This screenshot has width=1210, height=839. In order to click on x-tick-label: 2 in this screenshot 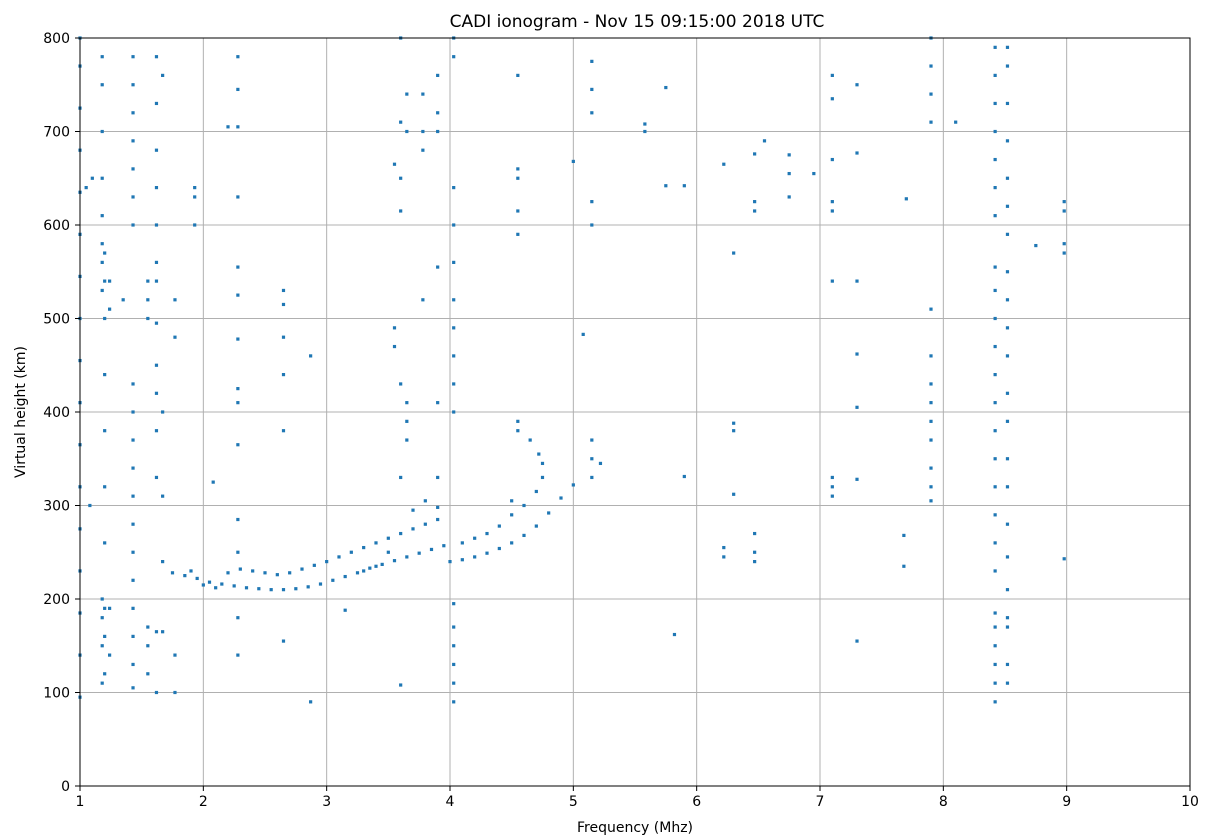, I will do `click(203, 802)`.